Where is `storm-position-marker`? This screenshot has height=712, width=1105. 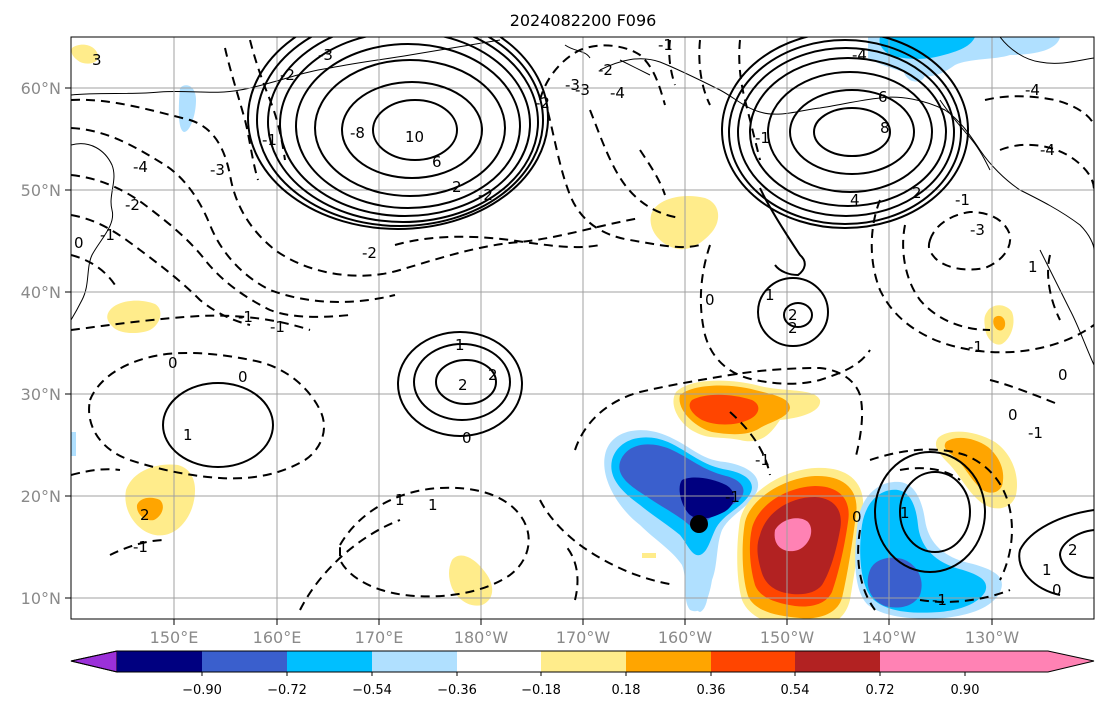 storm-position-marker is located at coordinates (699, 524).